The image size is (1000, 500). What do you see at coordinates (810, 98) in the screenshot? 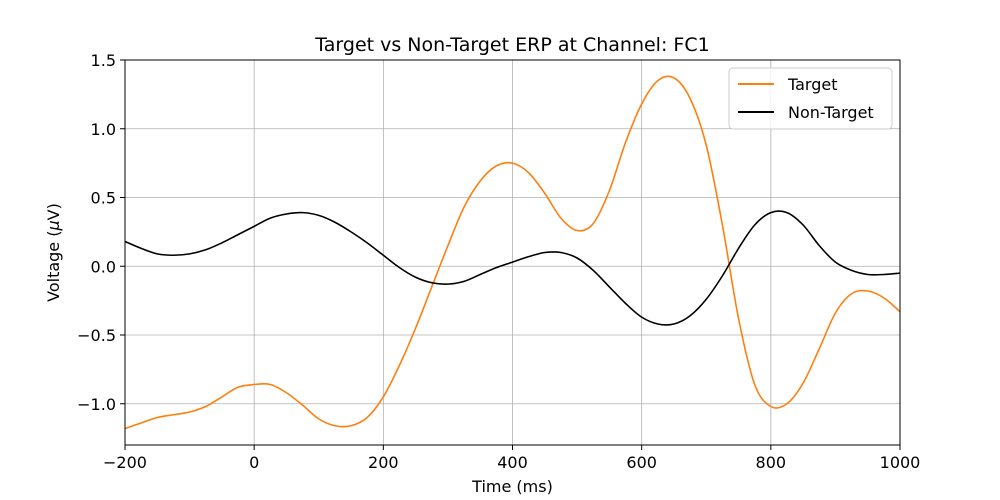
I see `legend: Target Non-Target` at bounding box center [810, 98].